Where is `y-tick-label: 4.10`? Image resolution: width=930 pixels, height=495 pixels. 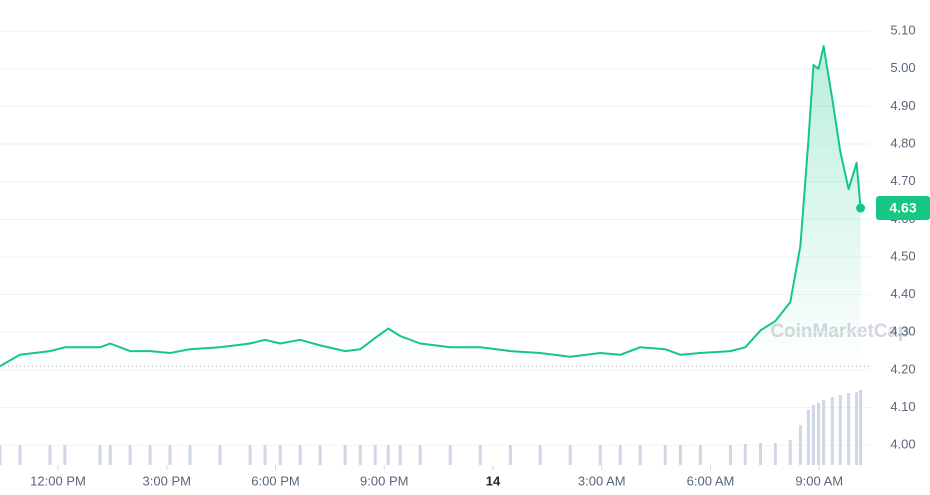 y-tick-label: 4.10 is located at coordinates (902, 406).